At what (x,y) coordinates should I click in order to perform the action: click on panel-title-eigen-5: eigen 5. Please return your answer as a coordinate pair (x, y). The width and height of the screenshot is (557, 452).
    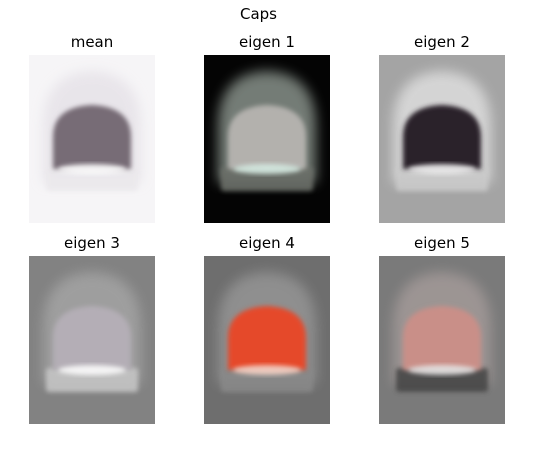
    Looking at the image, I should click on (442, 243).